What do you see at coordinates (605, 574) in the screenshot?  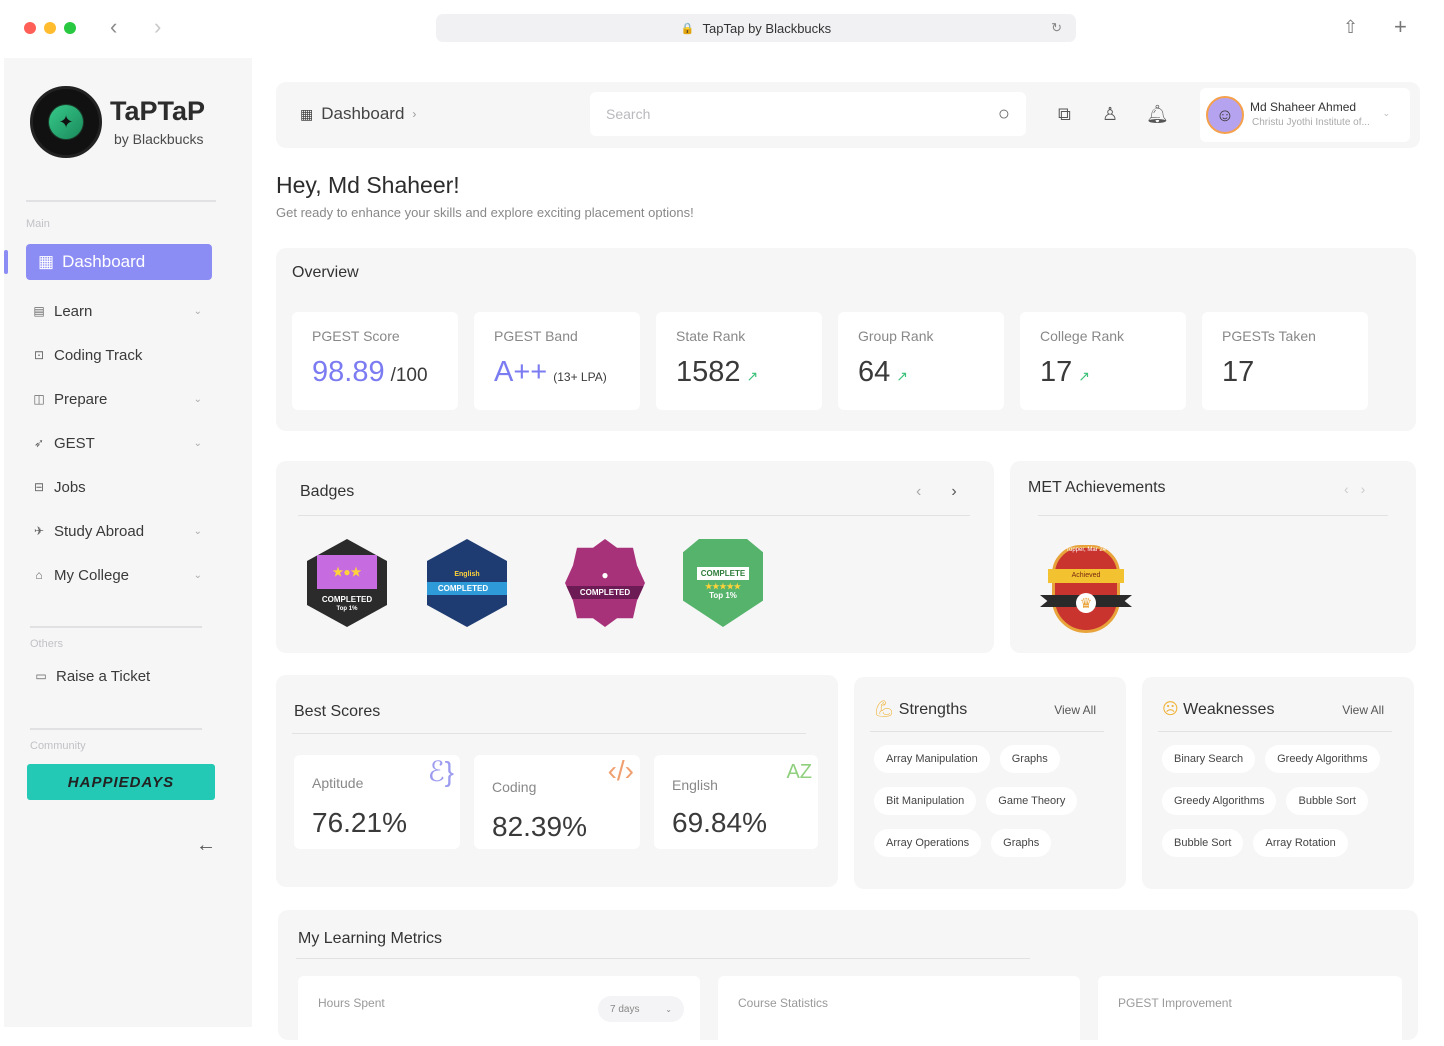 I see `logo-icon: ●` at bounding box center [605, 574].